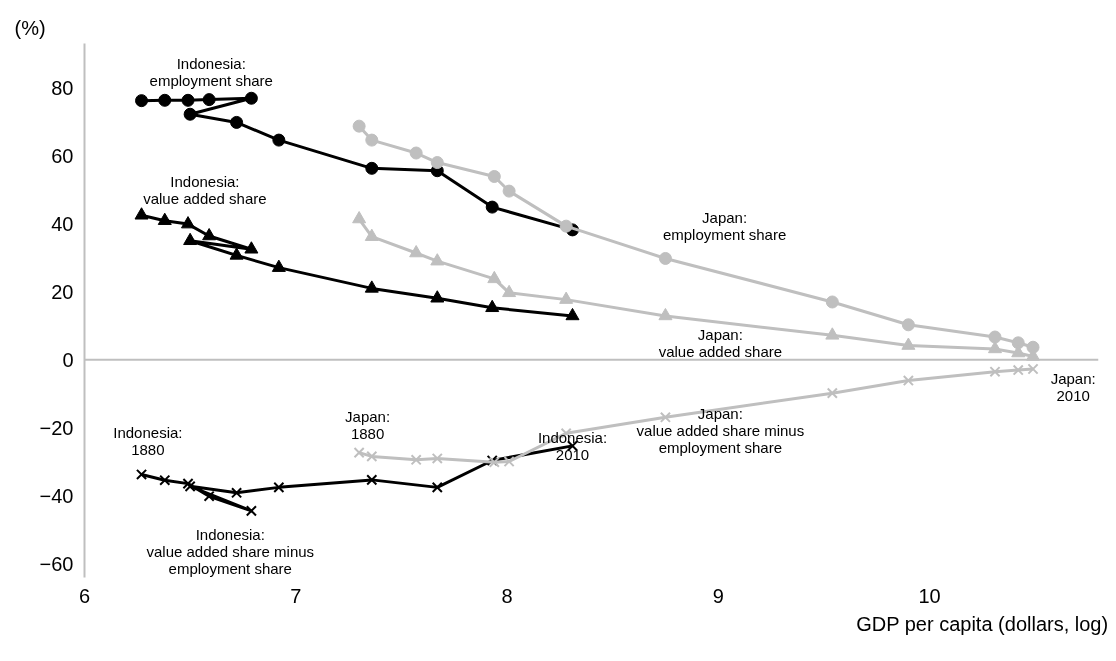 The width and height of the screenshot is (1116, 661). Describe the element at coordinates (205, 190) in the screenshot. I see `annotation: Indonesia: value added share` at that location.